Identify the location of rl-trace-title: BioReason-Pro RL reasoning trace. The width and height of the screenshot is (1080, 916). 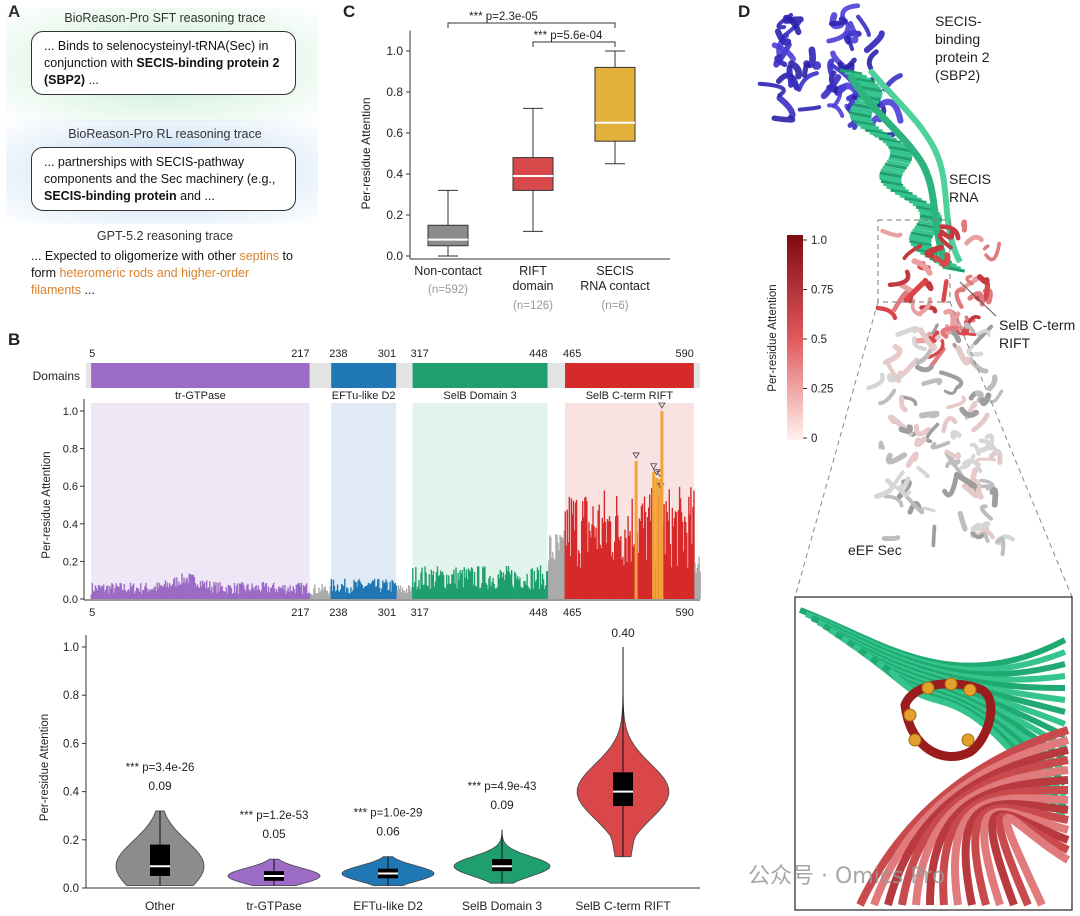
(165, 134).